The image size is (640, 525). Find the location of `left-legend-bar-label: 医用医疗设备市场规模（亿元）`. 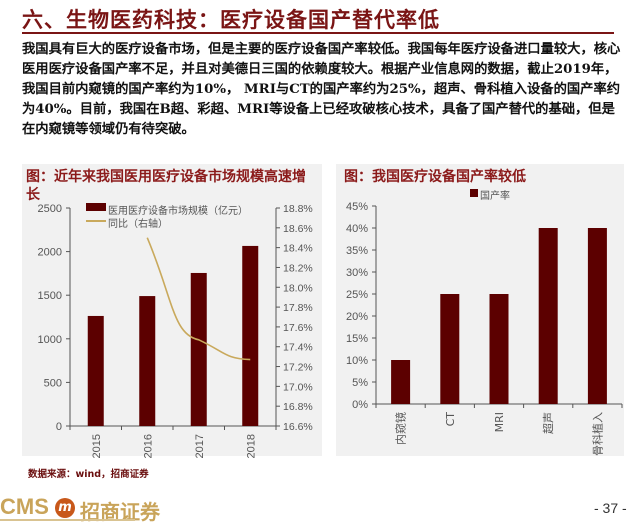

left-legend-bar-label: 医用医疗设备市场规模（亿元） is located at coordinates (178, 211).